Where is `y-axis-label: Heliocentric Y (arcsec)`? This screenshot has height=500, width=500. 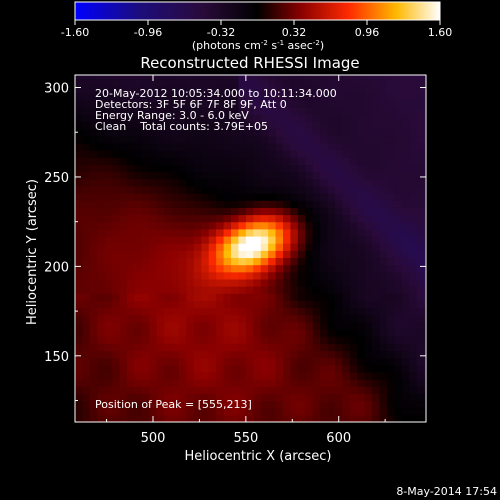
y-axis-label: Heliocentric Y (arcsec) is located at coordinates (32, 252).